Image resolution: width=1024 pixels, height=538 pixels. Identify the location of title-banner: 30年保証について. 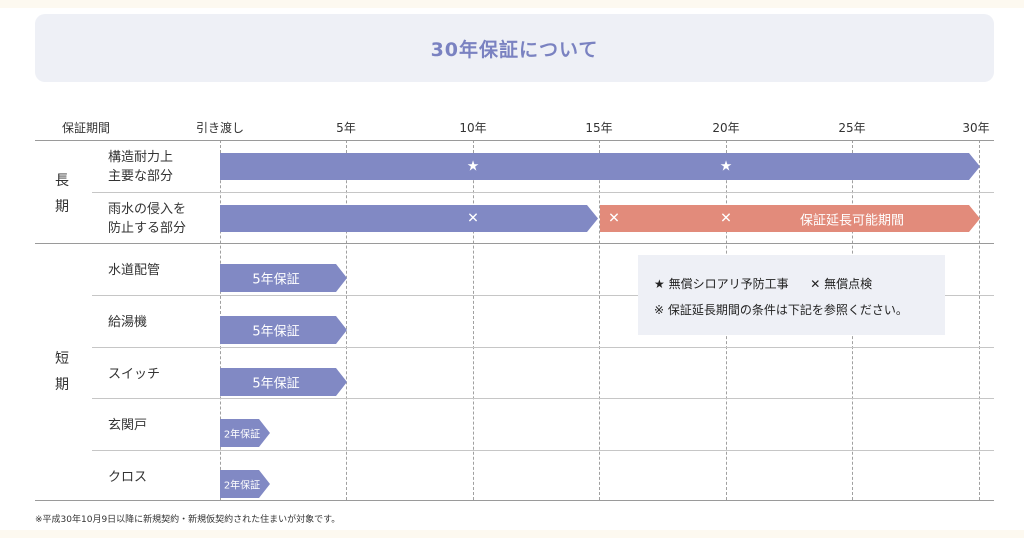
(514, 48).